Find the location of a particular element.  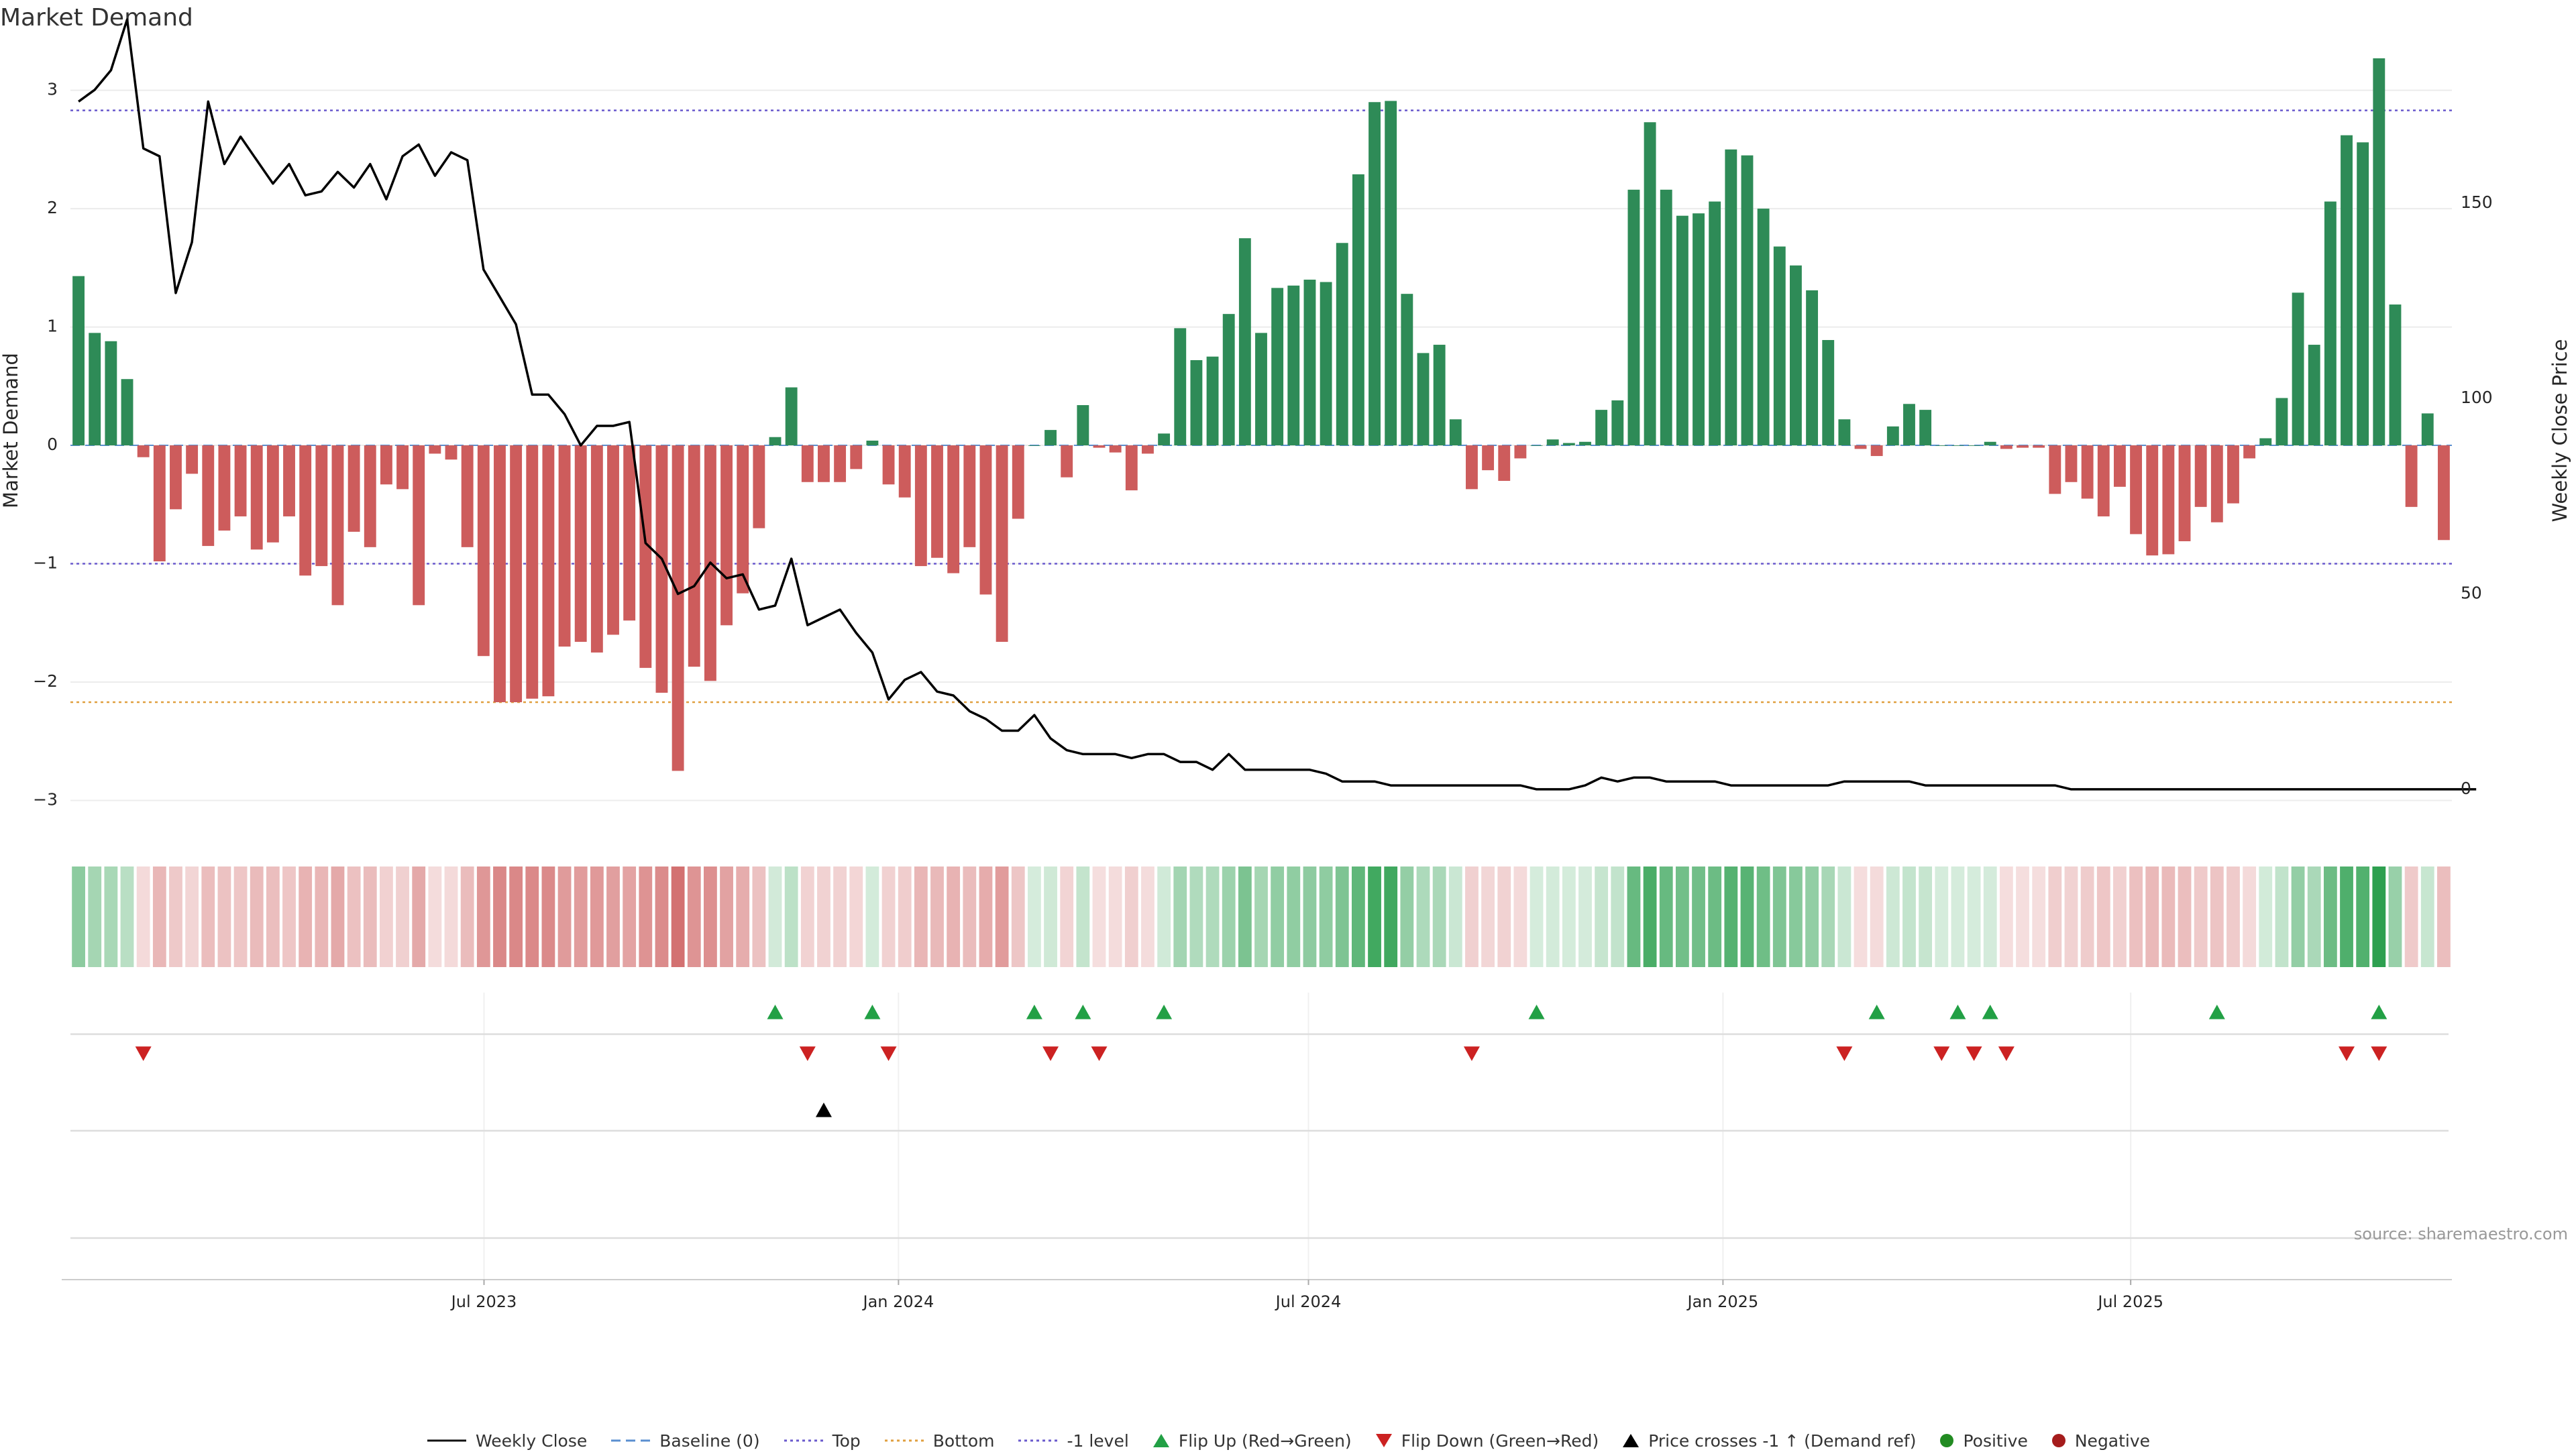

flip-down-marker is located at coordinates (1941, 1053).